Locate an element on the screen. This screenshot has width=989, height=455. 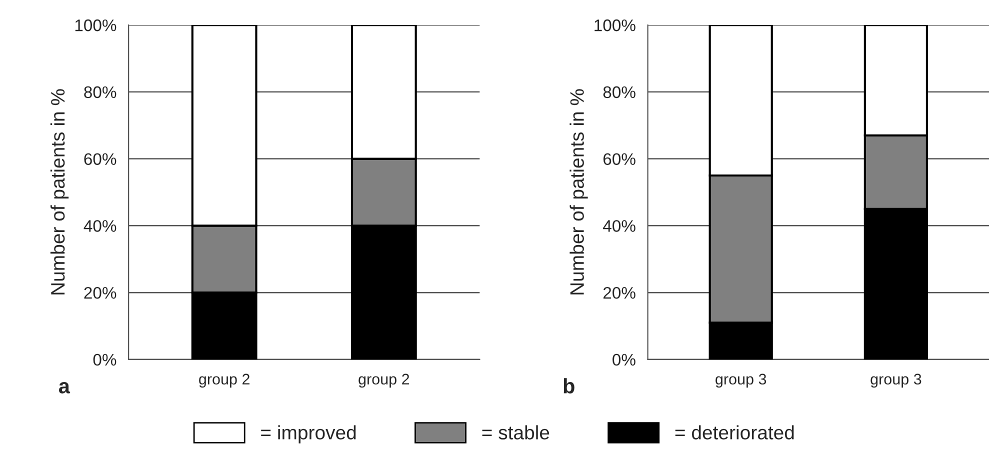
legend-label: = stable is located at coordinates (516, 432).